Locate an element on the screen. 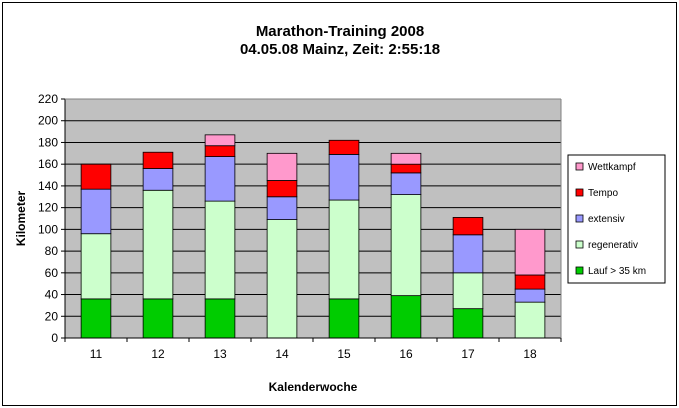 The image size is (679, 408). legend-label: Wettkampf is located at coordinates (612, 167).